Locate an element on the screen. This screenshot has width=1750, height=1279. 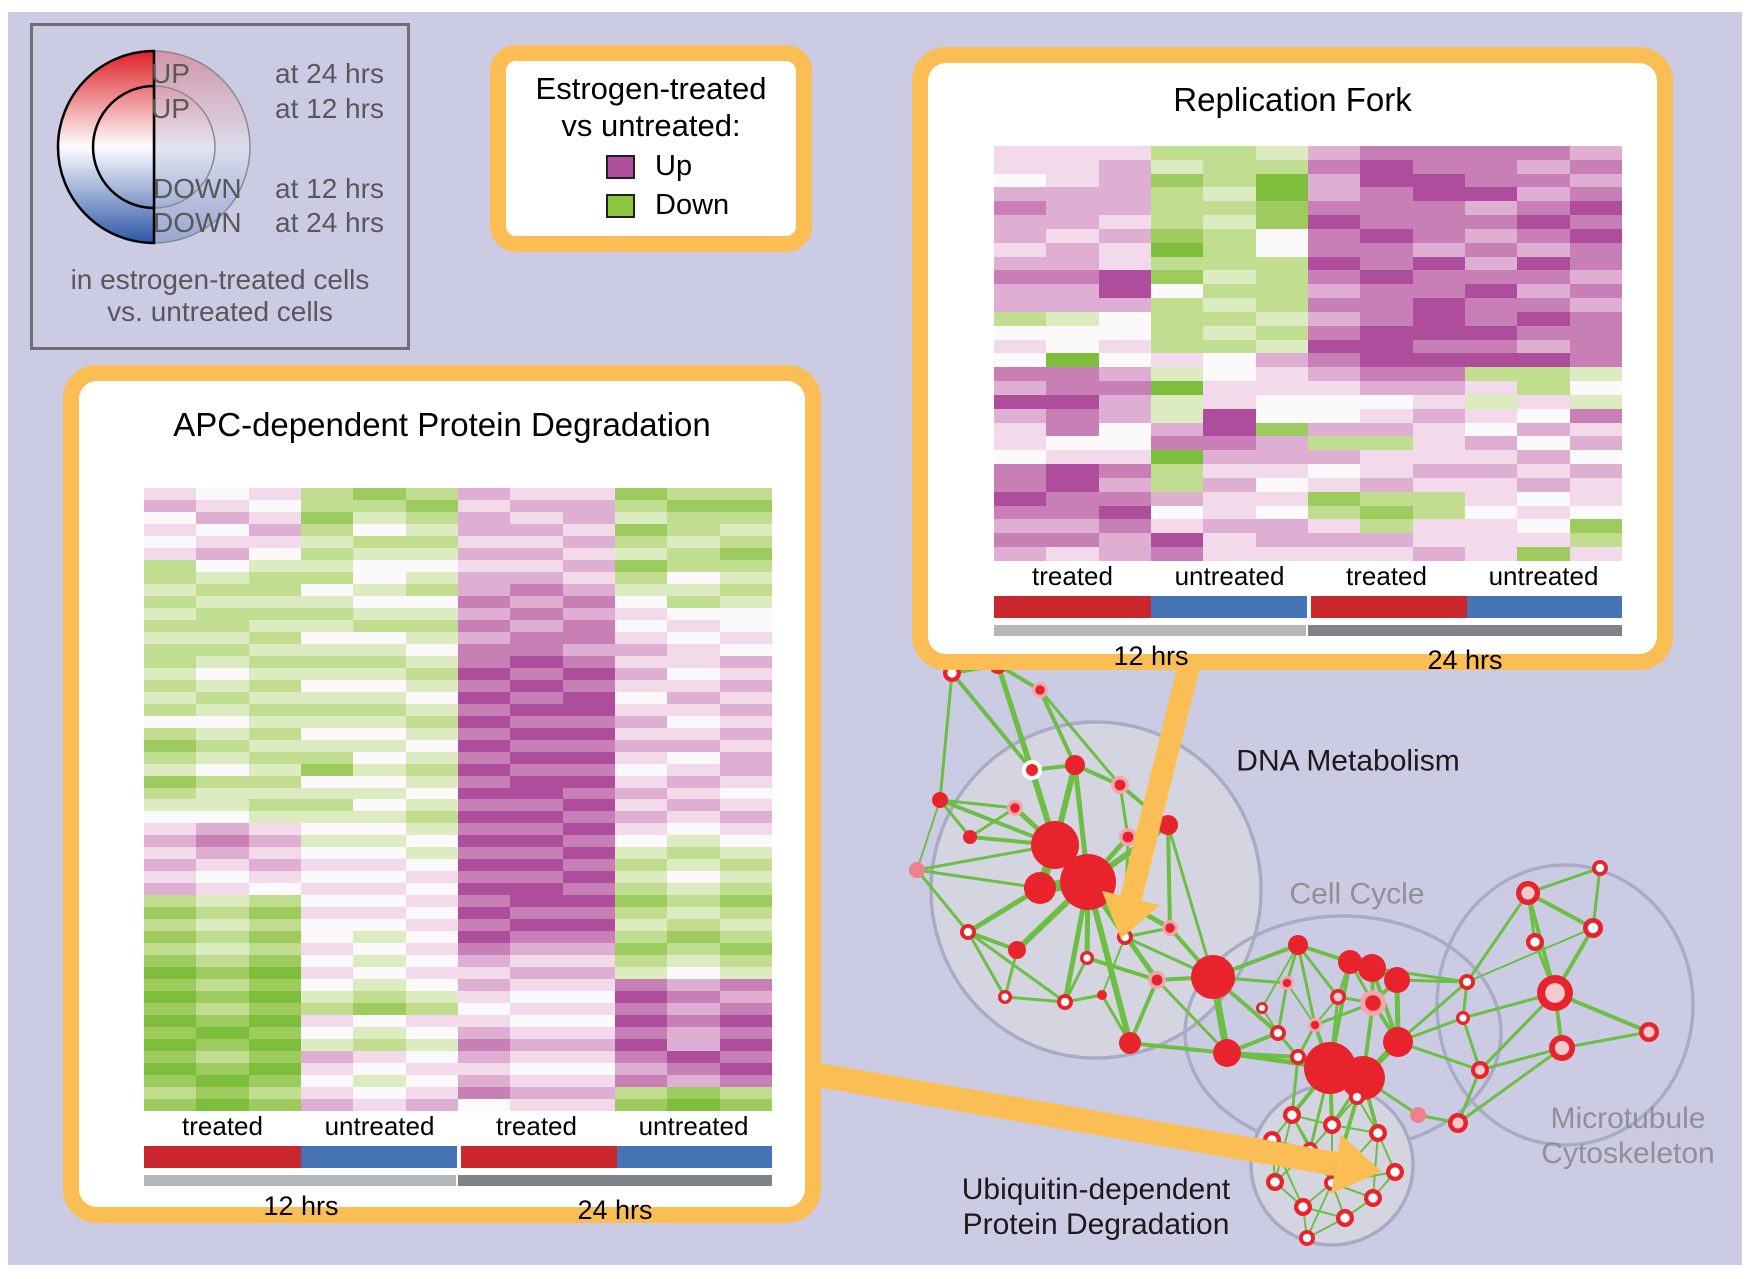
apc-12hrs-label: 12 hrs is located at coordinates (301, 1206).